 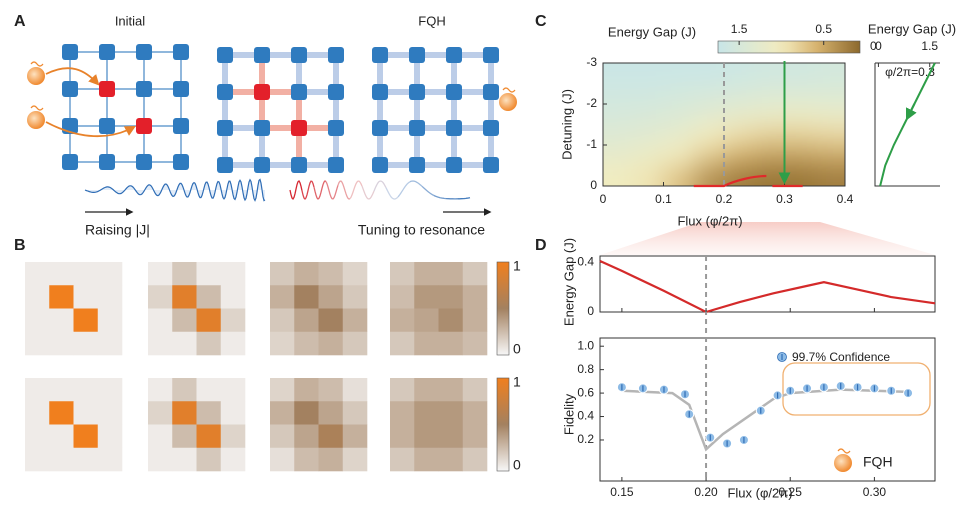 I want to click on highlight-box, so click(x=856, y=389).